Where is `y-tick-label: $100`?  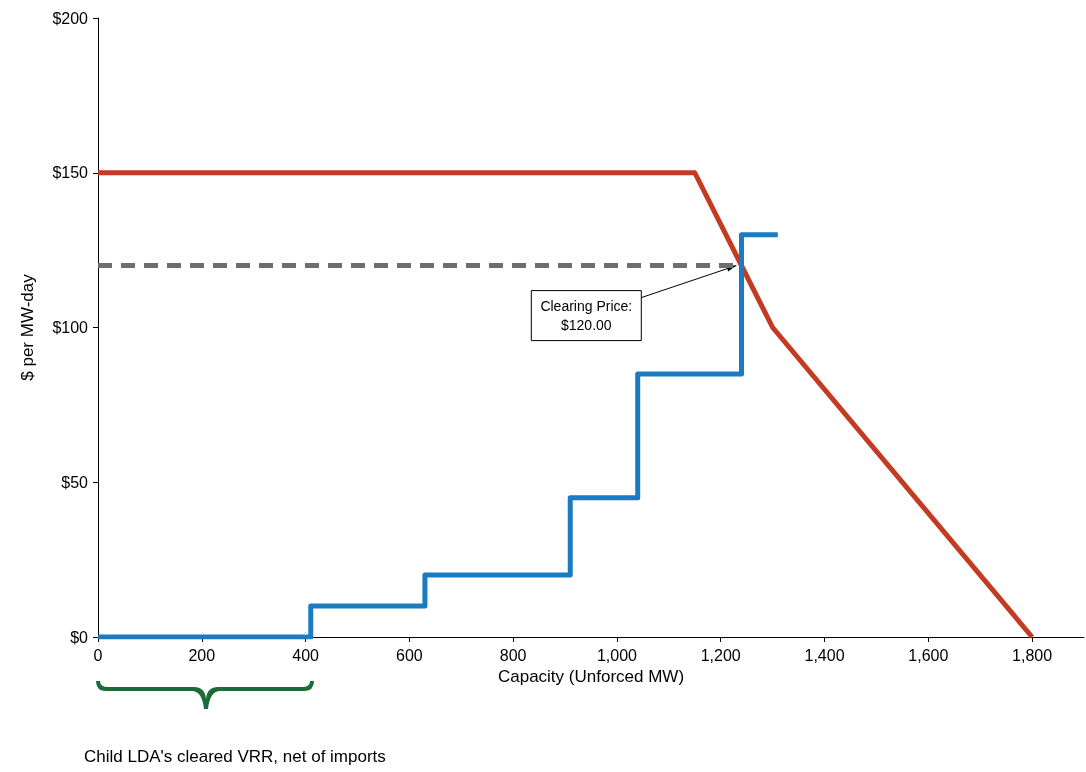
y-tick-label: $100 is located at coordinates (70, 327).